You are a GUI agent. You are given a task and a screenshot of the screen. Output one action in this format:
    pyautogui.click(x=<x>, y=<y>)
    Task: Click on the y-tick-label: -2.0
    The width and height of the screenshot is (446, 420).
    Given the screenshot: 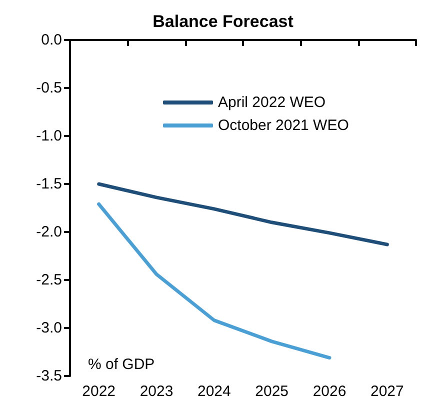 What is the action you would take?
    pyautogui.click(x=49, y=232)
    